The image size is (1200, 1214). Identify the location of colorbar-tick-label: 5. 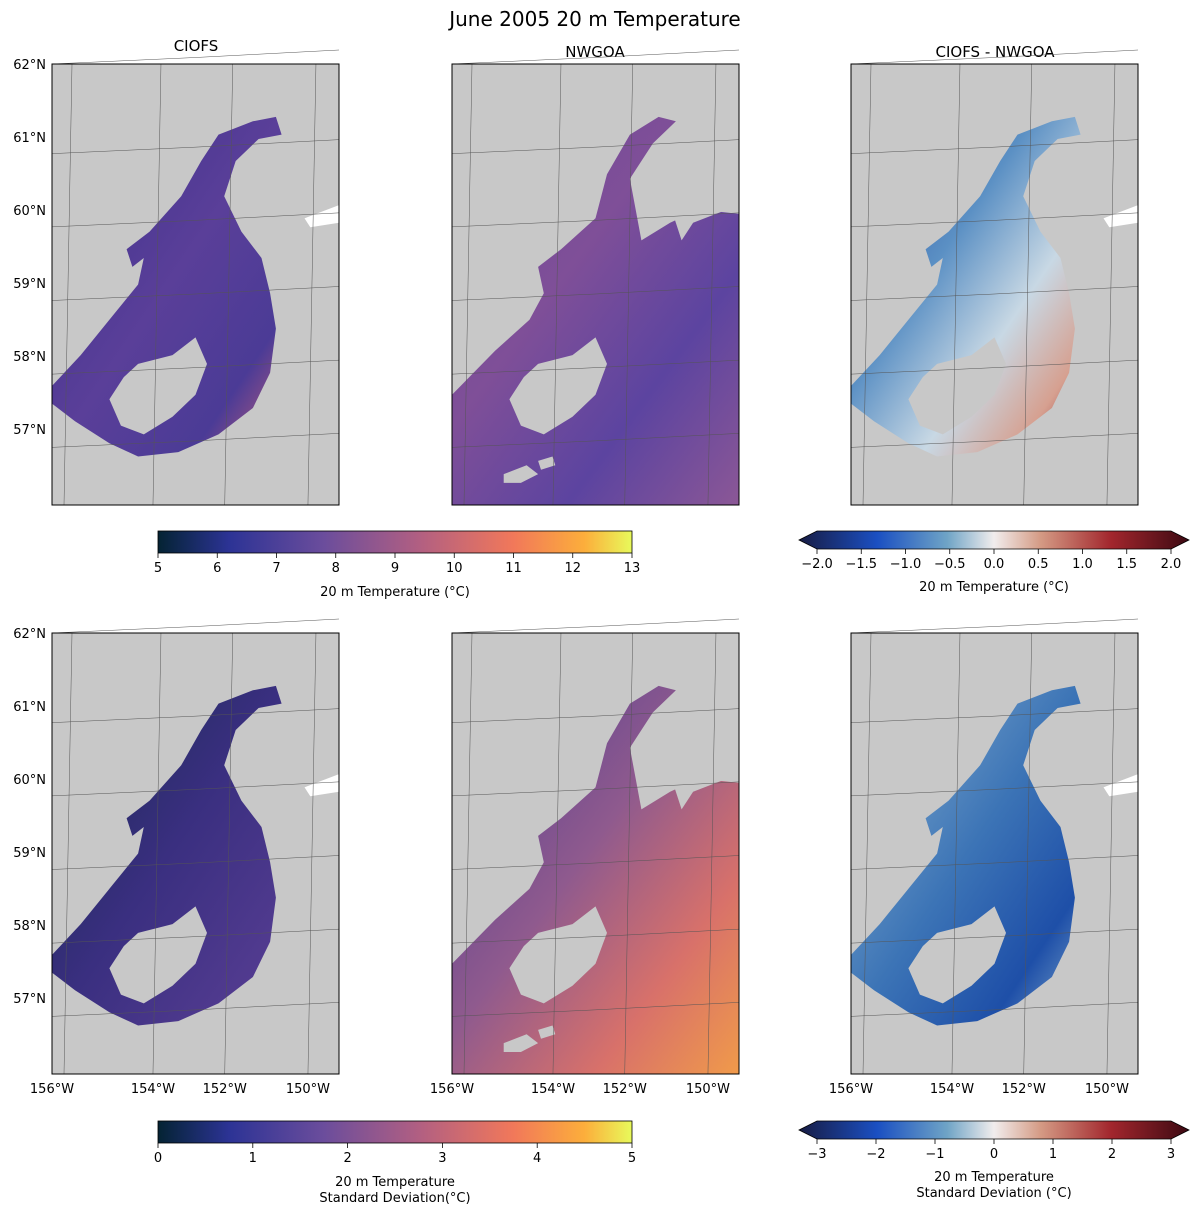
(158, 568).